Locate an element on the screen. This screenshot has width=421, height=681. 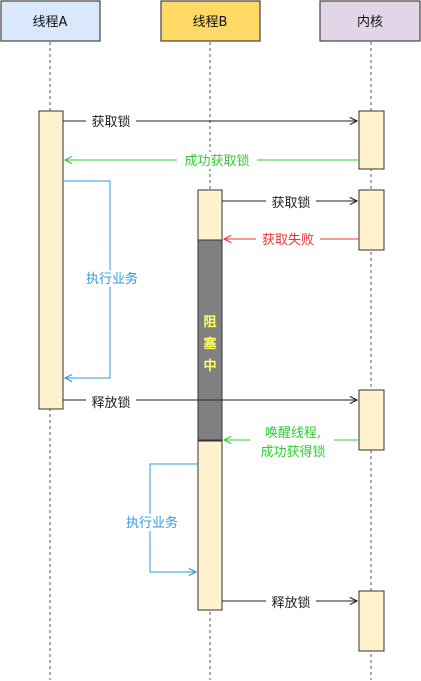
blocked-segment: 阻塞中 is located at coordinates (210, 340).